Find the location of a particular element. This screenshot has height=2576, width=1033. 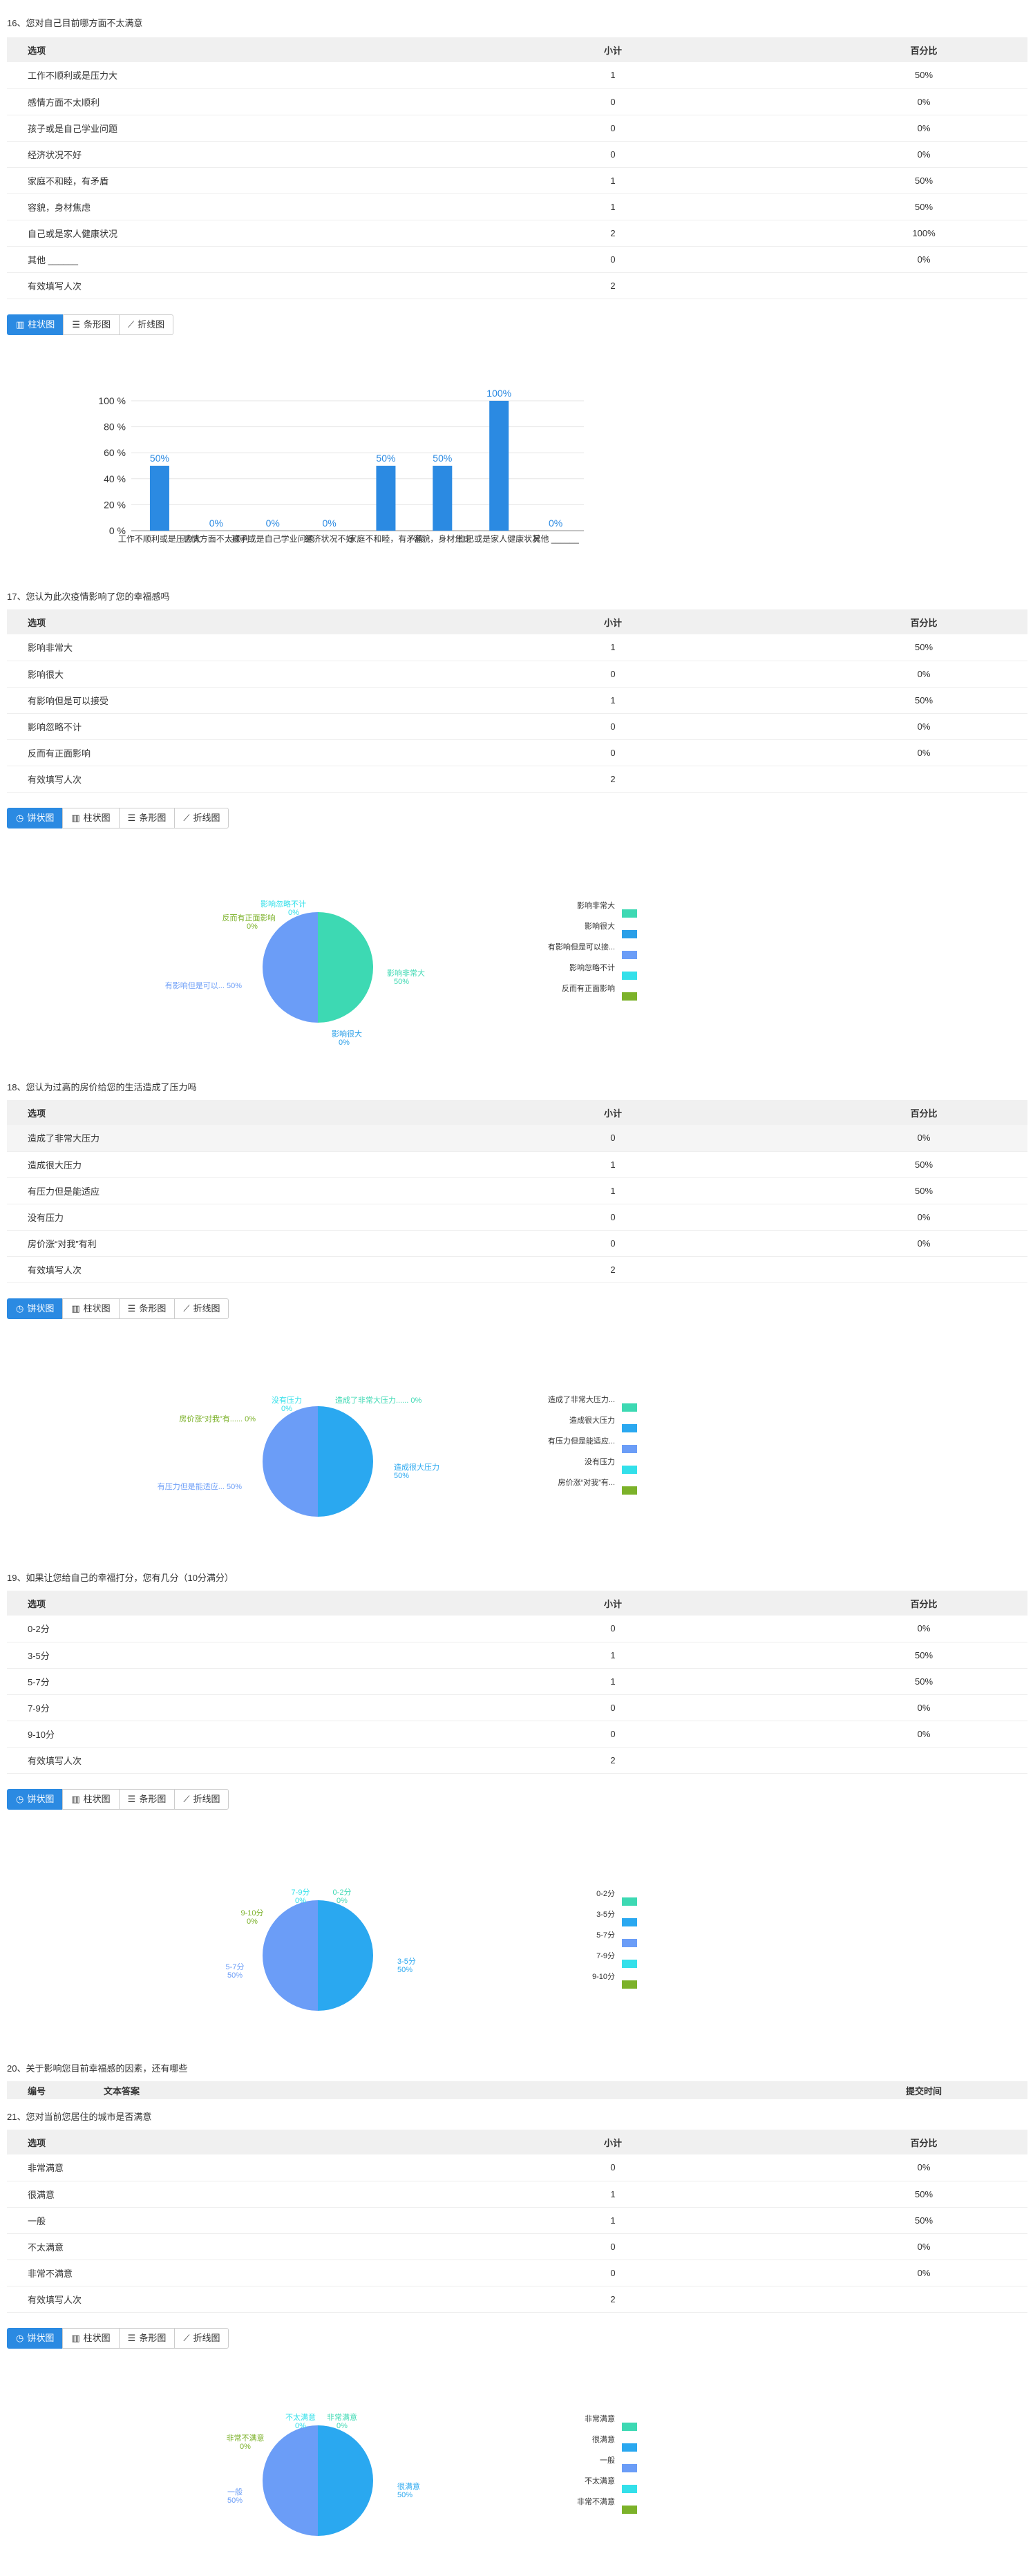

valid-count: 2 is located at coordinates (613, 285).